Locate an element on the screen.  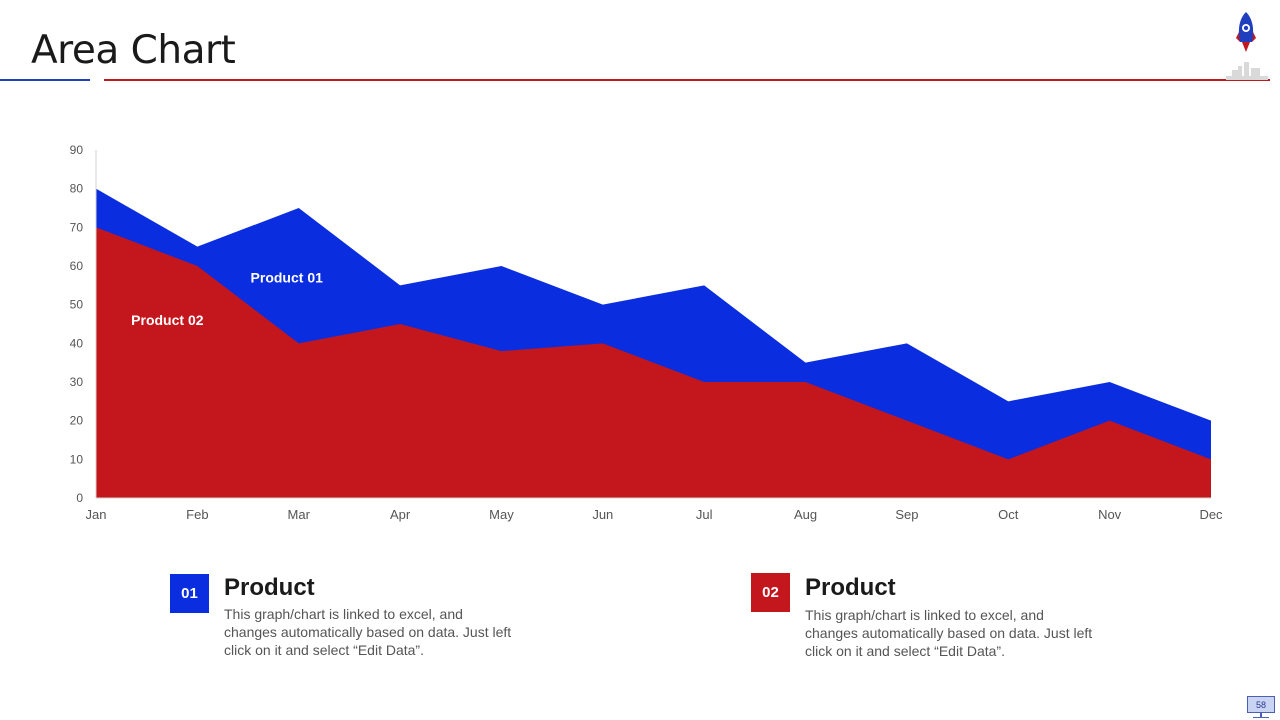
y-tick-label-20: 20 is located at coordinates (77, 421).